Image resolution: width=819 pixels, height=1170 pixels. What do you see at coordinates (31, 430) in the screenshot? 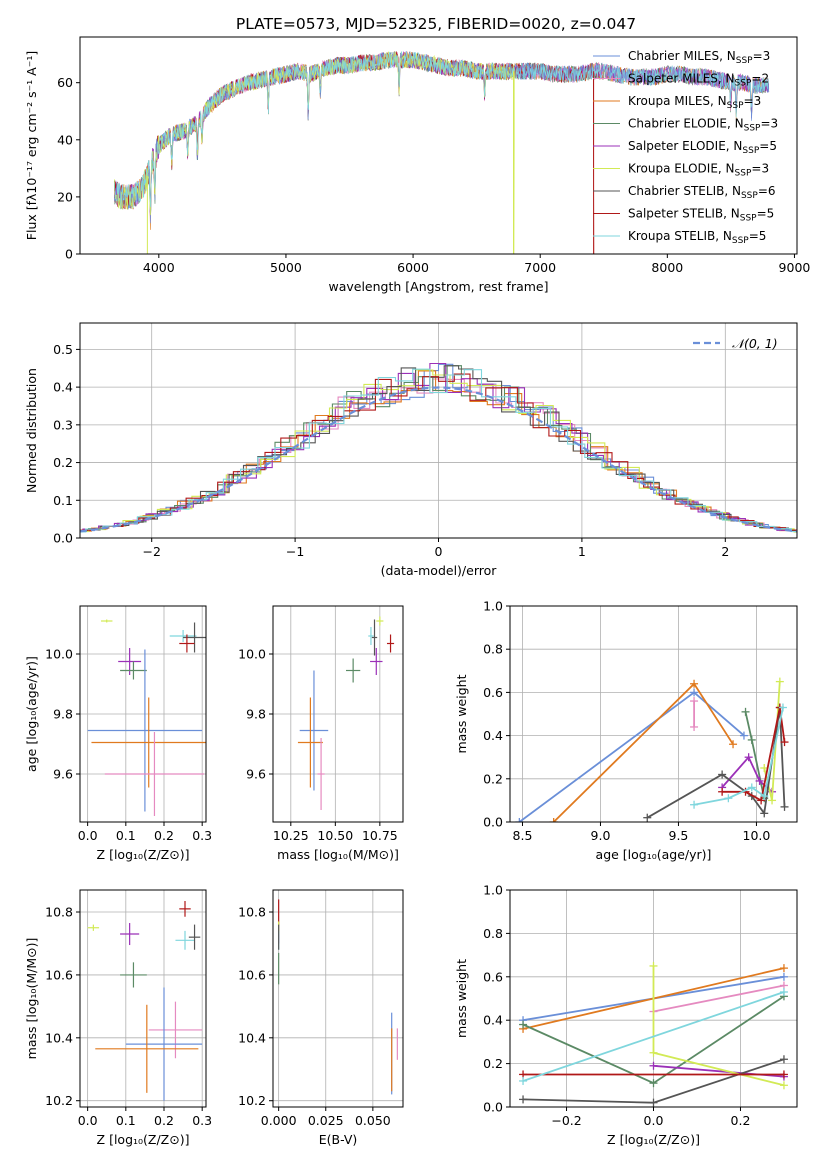
I see `y-axis-label: Normed distribution` at bounding box center [31, 430].